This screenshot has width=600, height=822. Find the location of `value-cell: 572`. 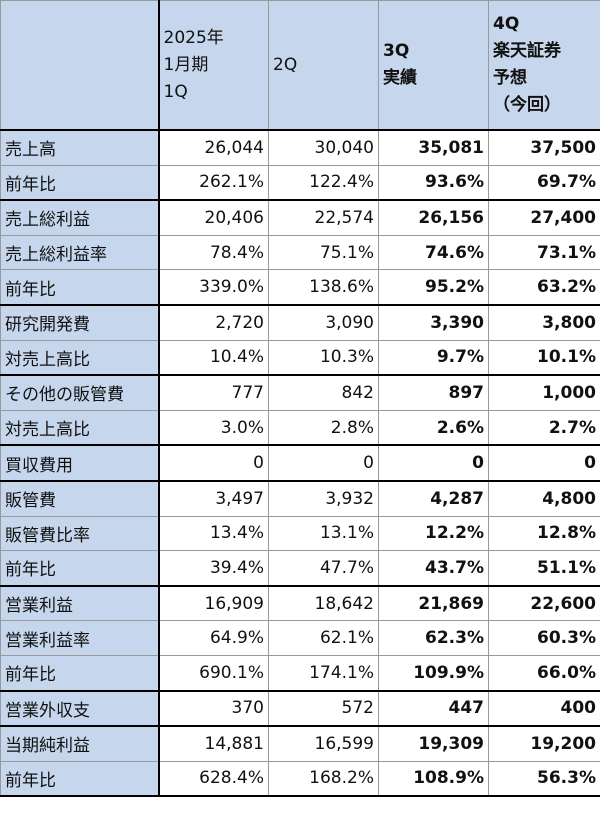

value-cell: 572 is located at coordinates (323, 709).